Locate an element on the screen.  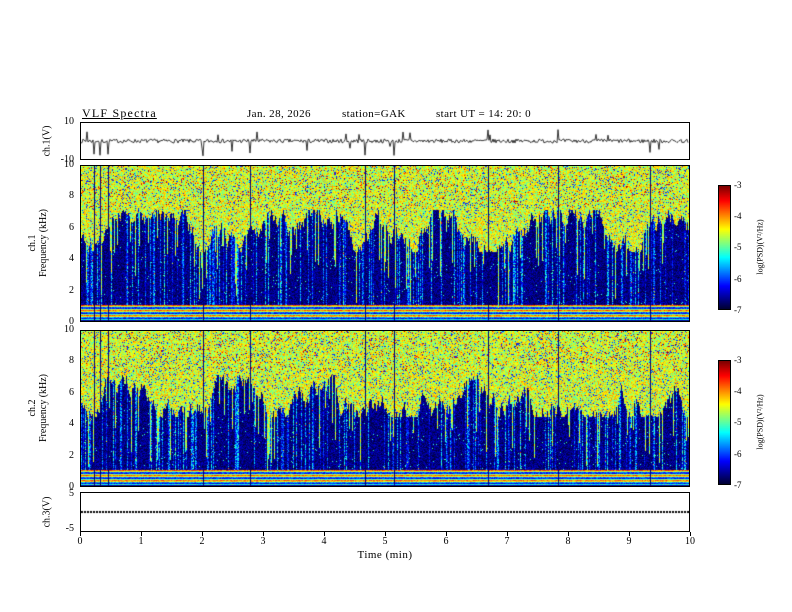
ch1-waveform-canvas is located at coordinates (385, 141).